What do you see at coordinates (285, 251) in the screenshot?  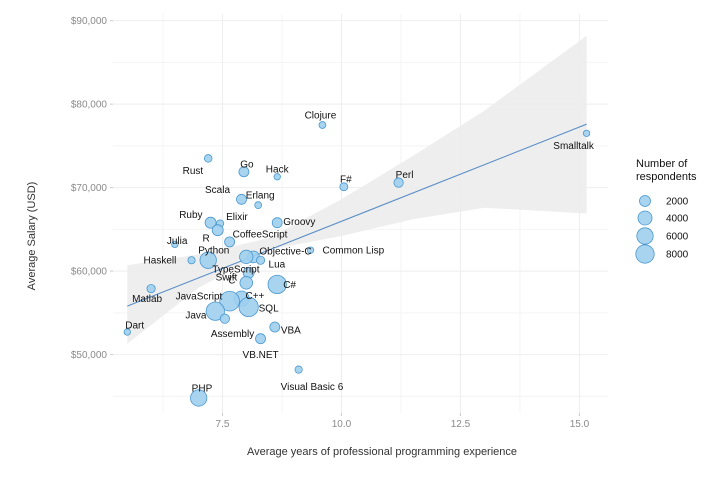 I see `label-objective-c: Objective-C` at bounding box center [285, 251].